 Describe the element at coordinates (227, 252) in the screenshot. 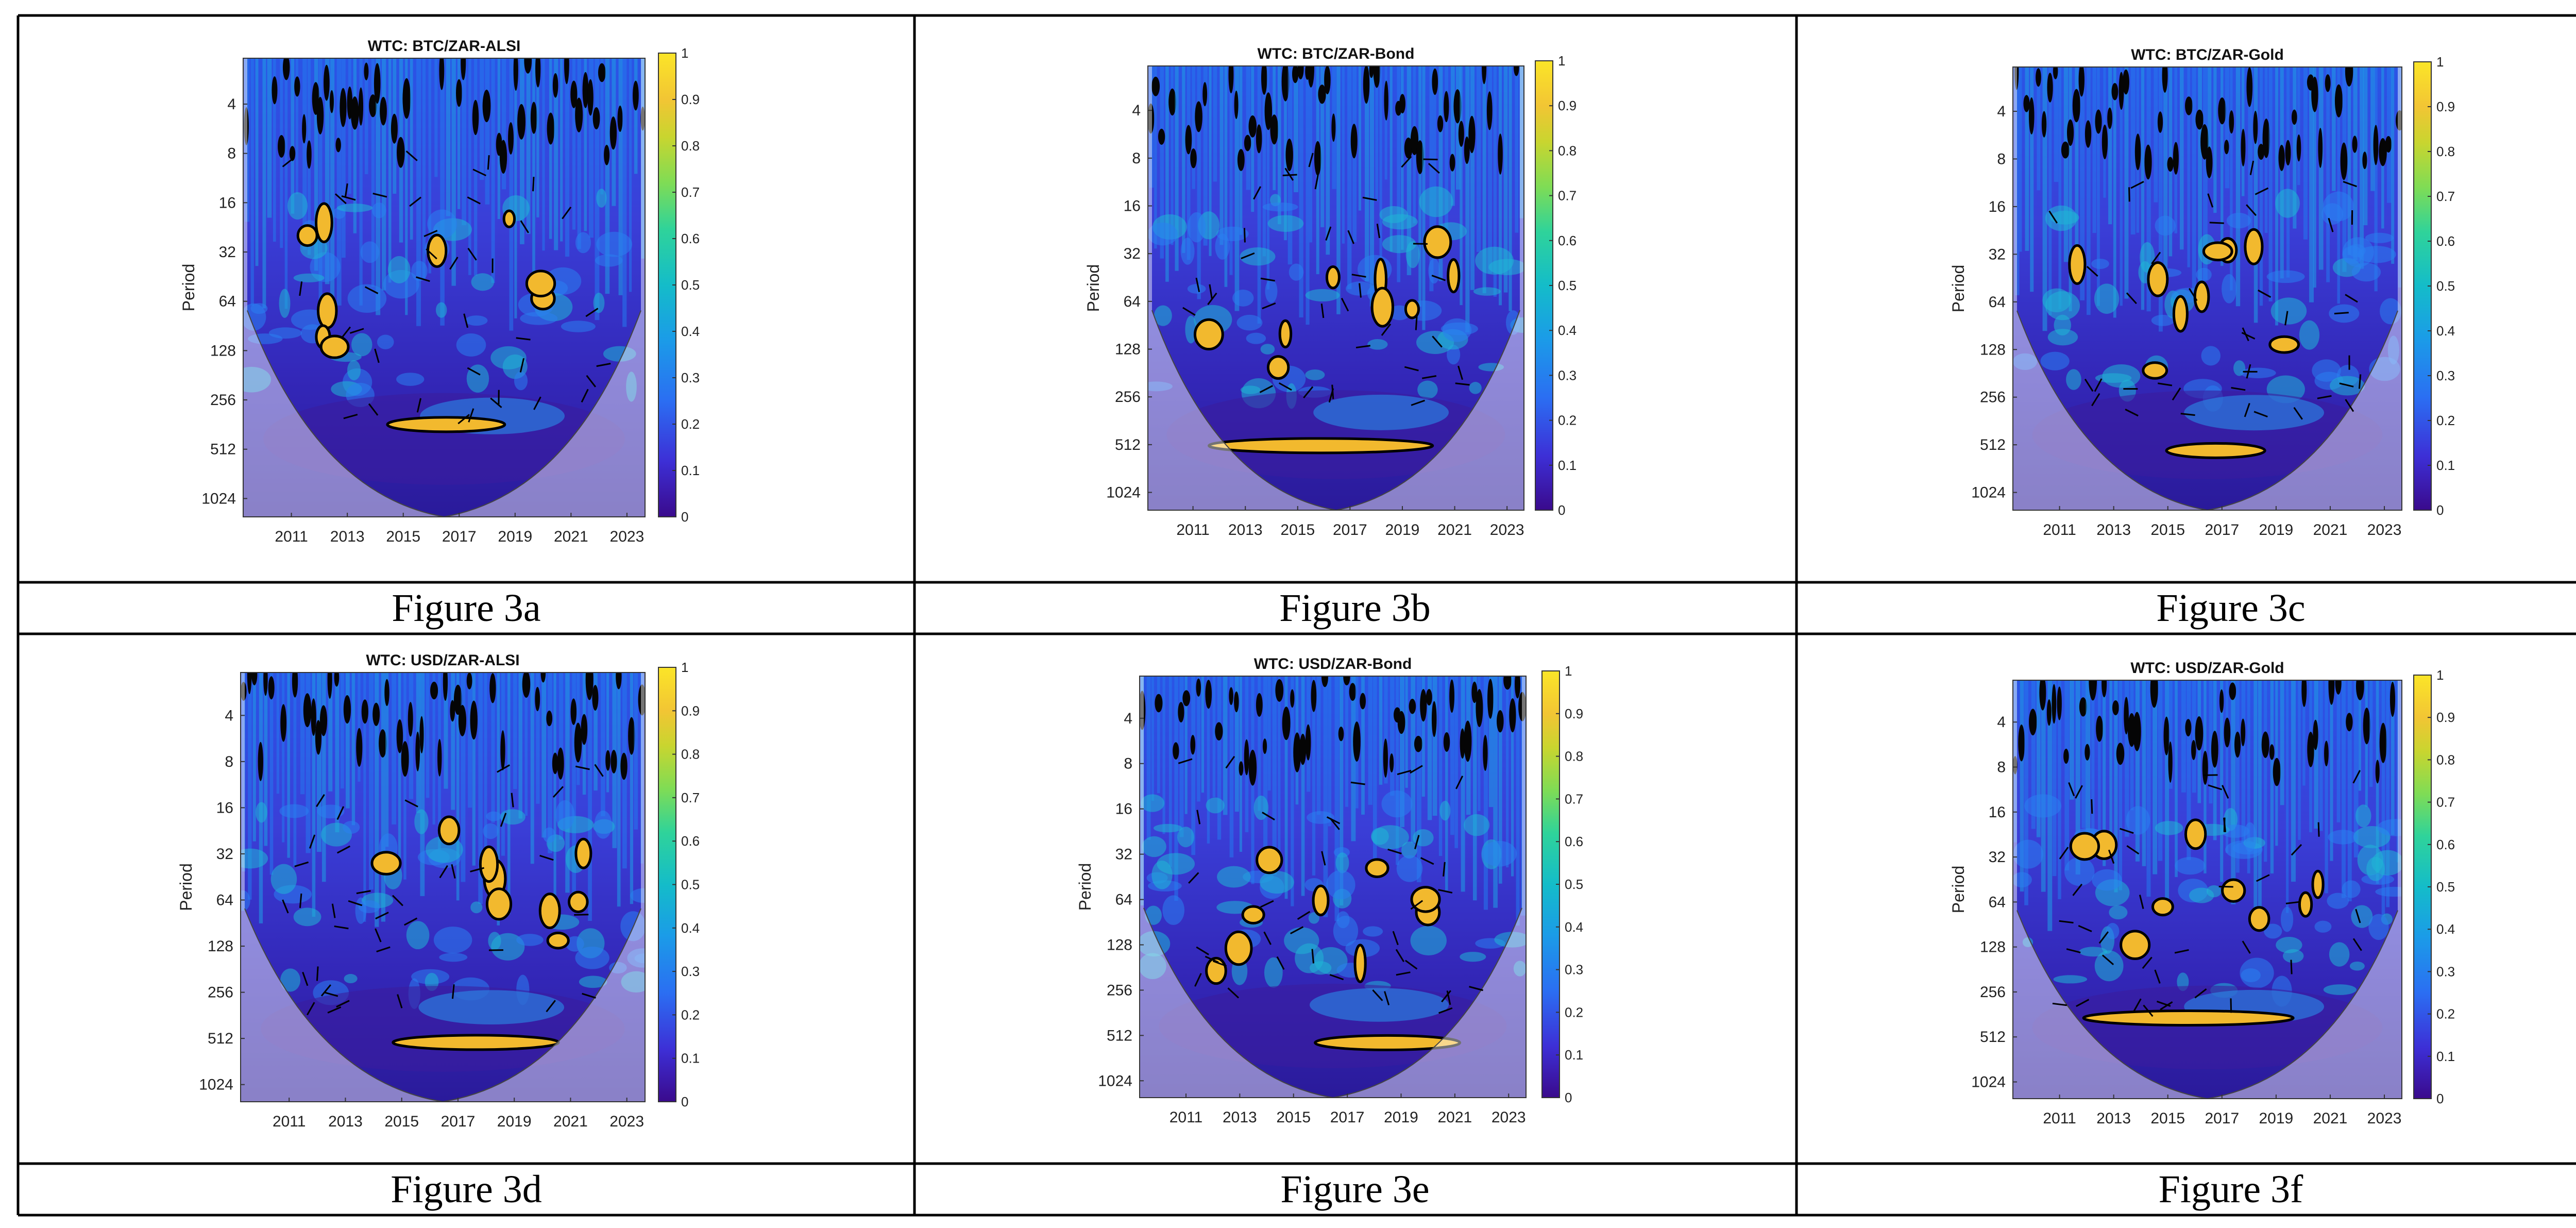

I see `y-tick-label: 32` at that location.